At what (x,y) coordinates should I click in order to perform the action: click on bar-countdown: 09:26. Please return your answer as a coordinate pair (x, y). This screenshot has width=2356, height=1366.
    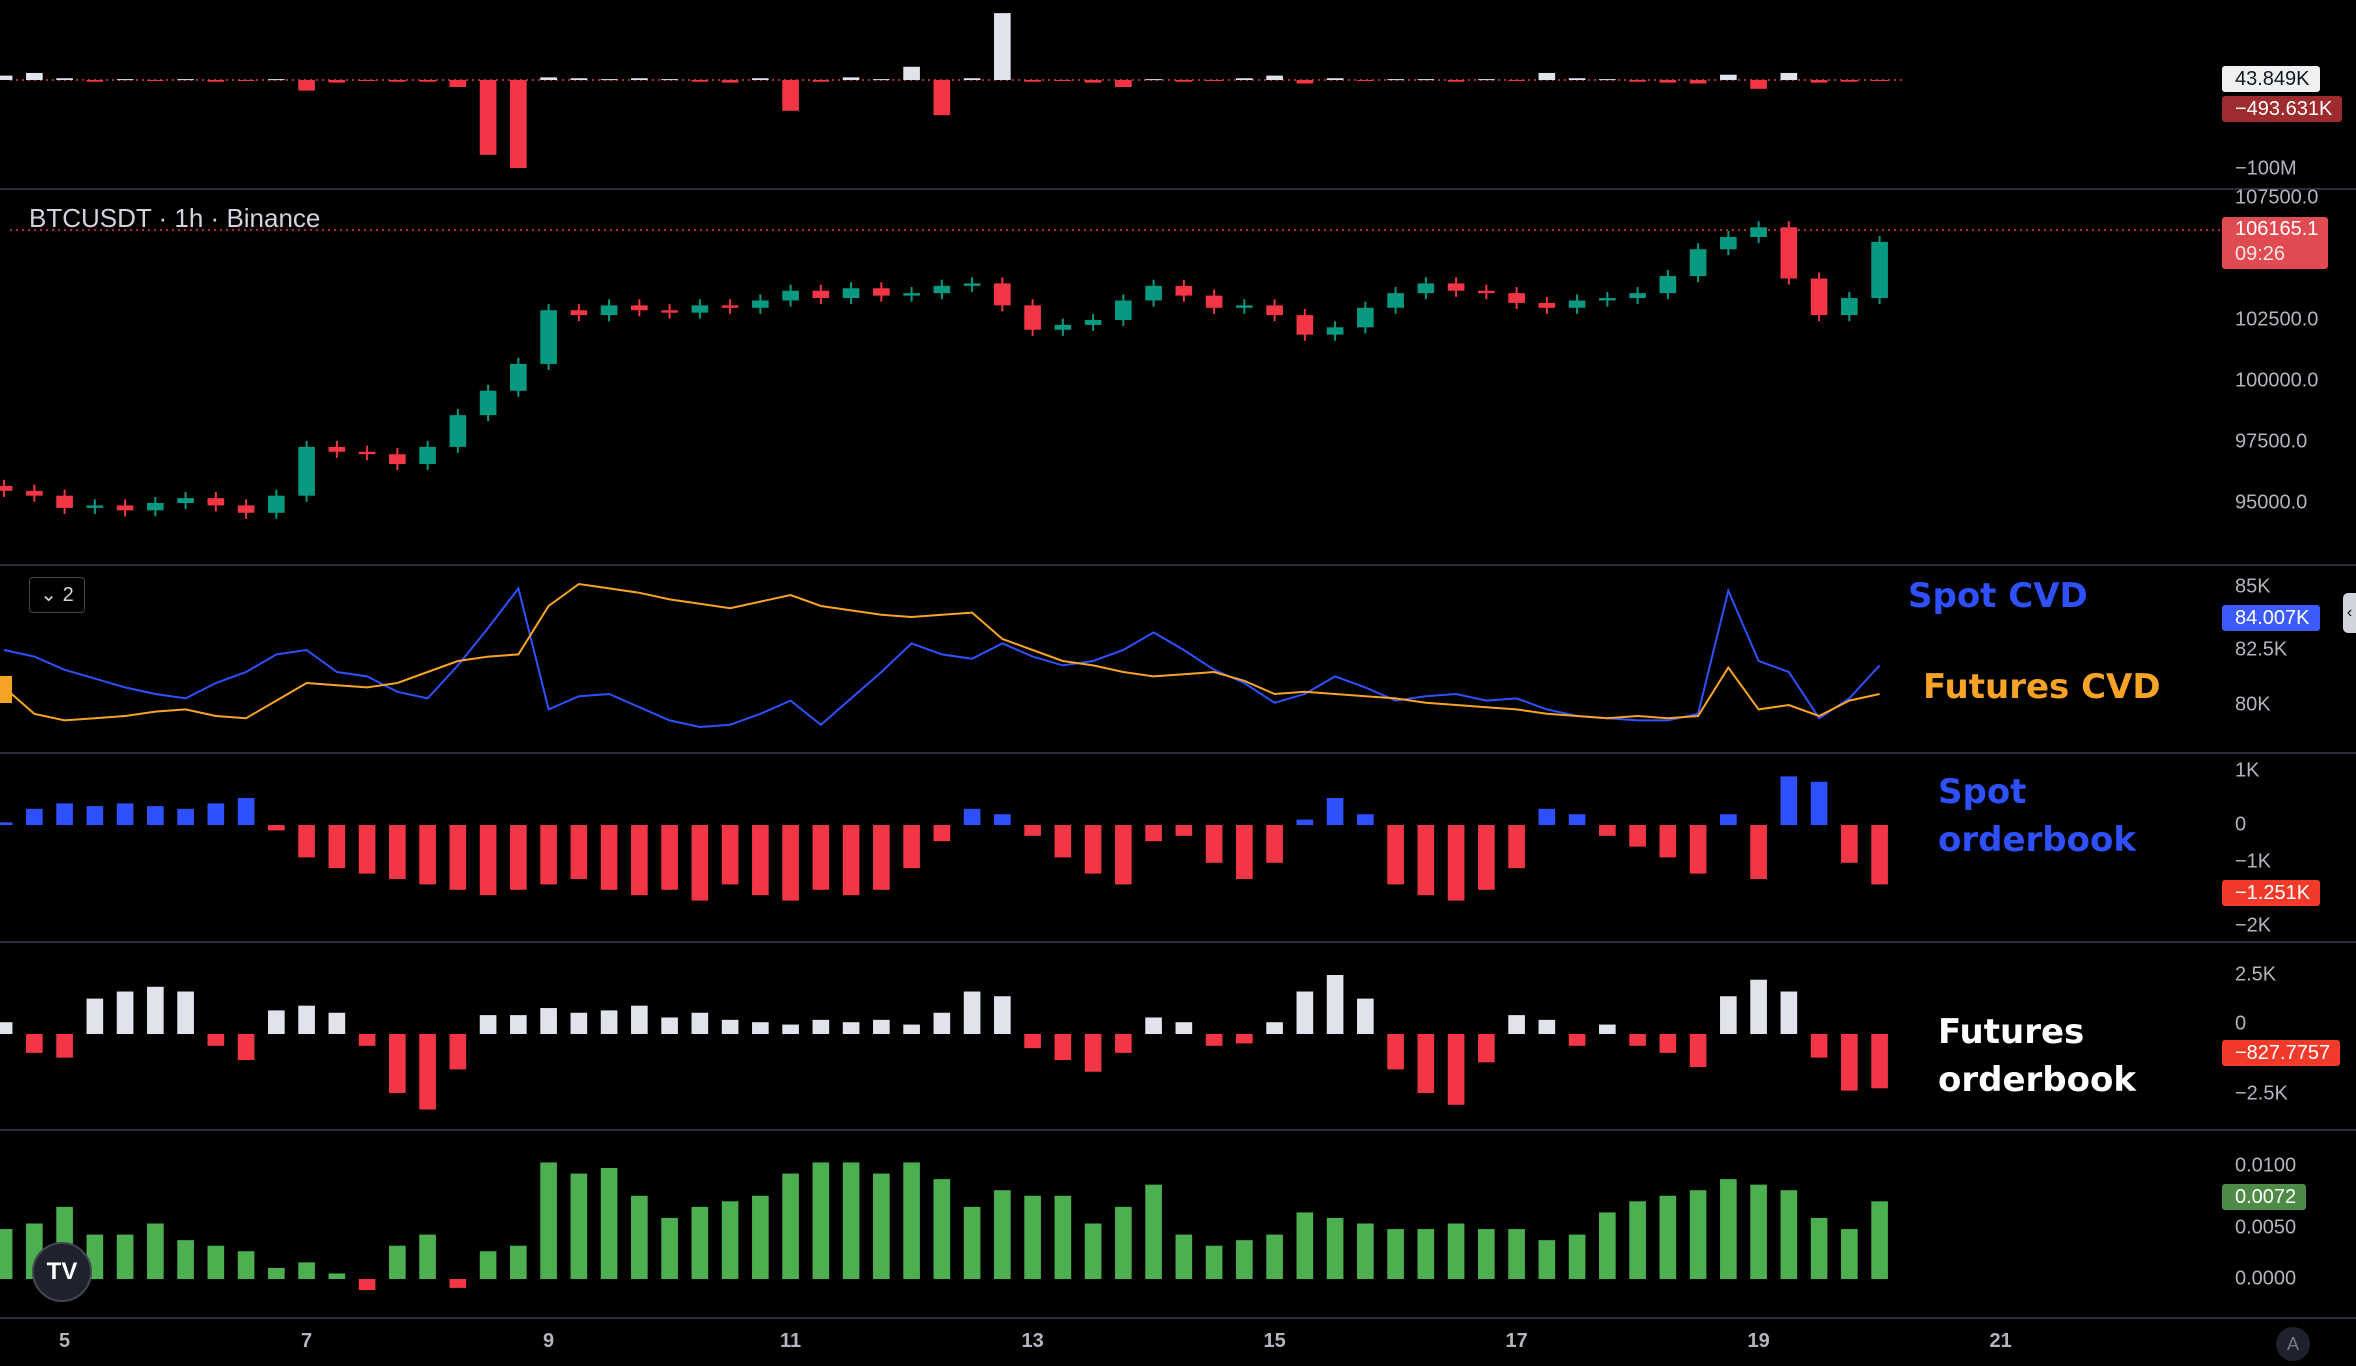
    Looking at the image, I should click on (2260, 254).